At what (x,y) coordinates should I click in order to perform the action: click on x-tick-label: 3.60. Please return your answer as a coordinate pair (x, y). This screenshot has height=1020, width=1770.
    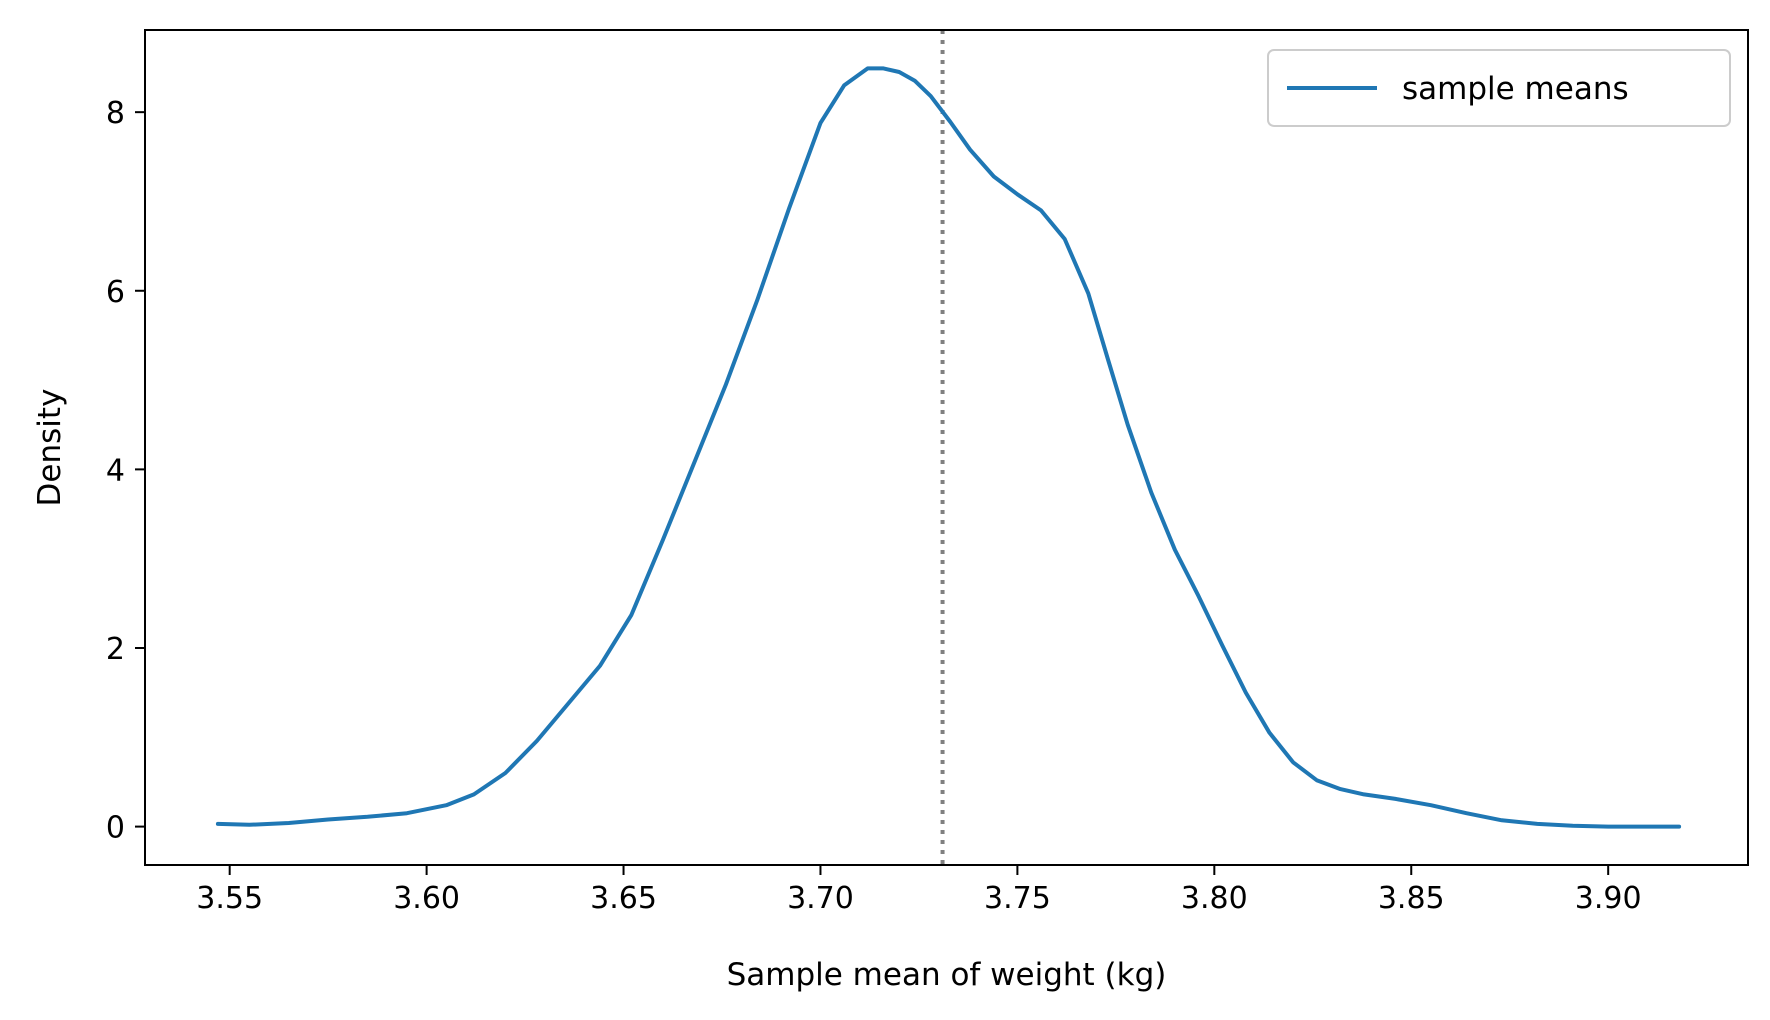
    Looking at the image, I should click on (426, 898).